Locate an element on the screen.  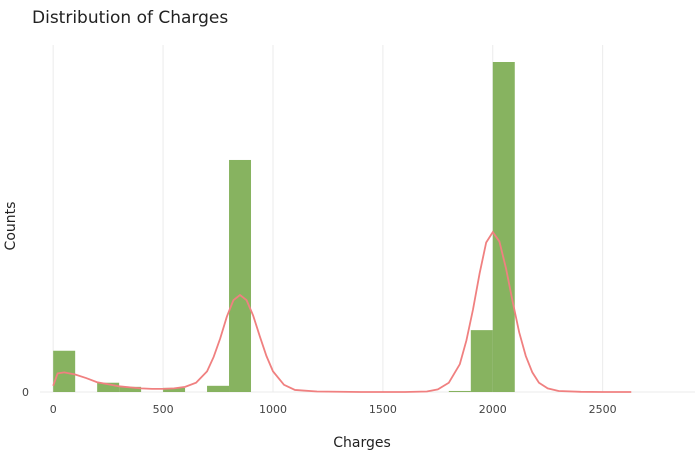
x-axis-title: Charges is located at coordinates (362, 442).